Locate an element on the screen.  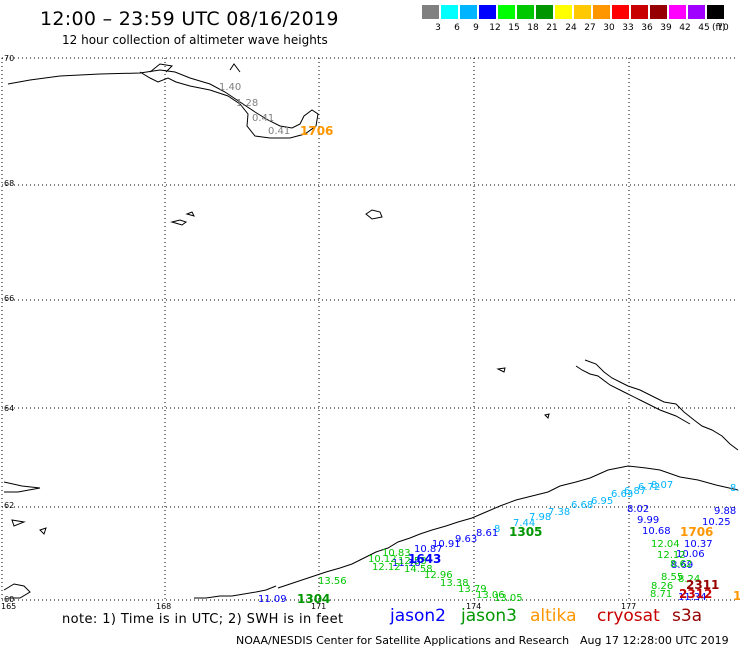
latitude-label: 60 is located at coordinates (9, 599).